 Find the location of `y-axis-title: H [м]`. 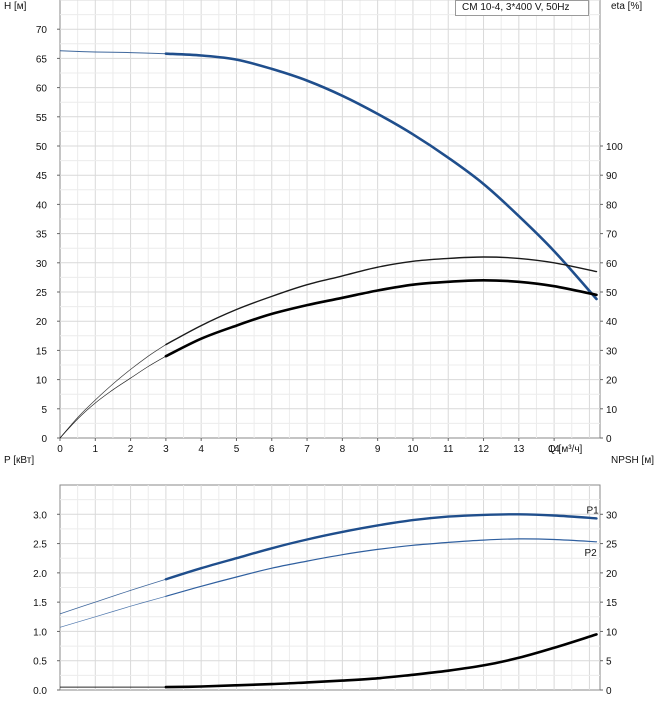

y-axis-title: H [м] is located at coordinates (15, 6).